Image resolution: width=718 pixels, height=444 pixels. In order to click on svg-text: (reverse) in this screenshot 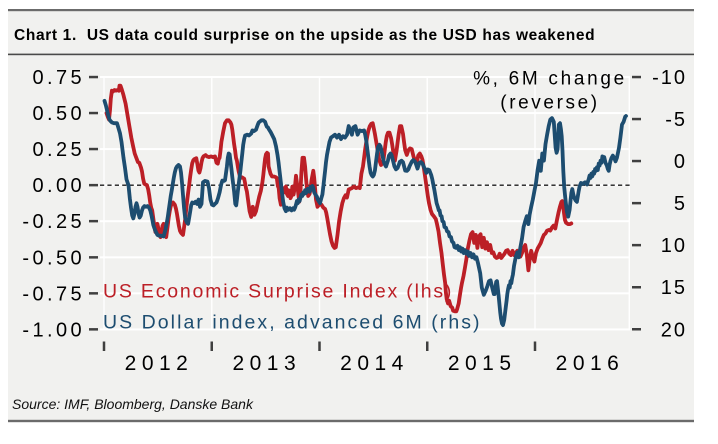, I will do `click(549, 103)`.